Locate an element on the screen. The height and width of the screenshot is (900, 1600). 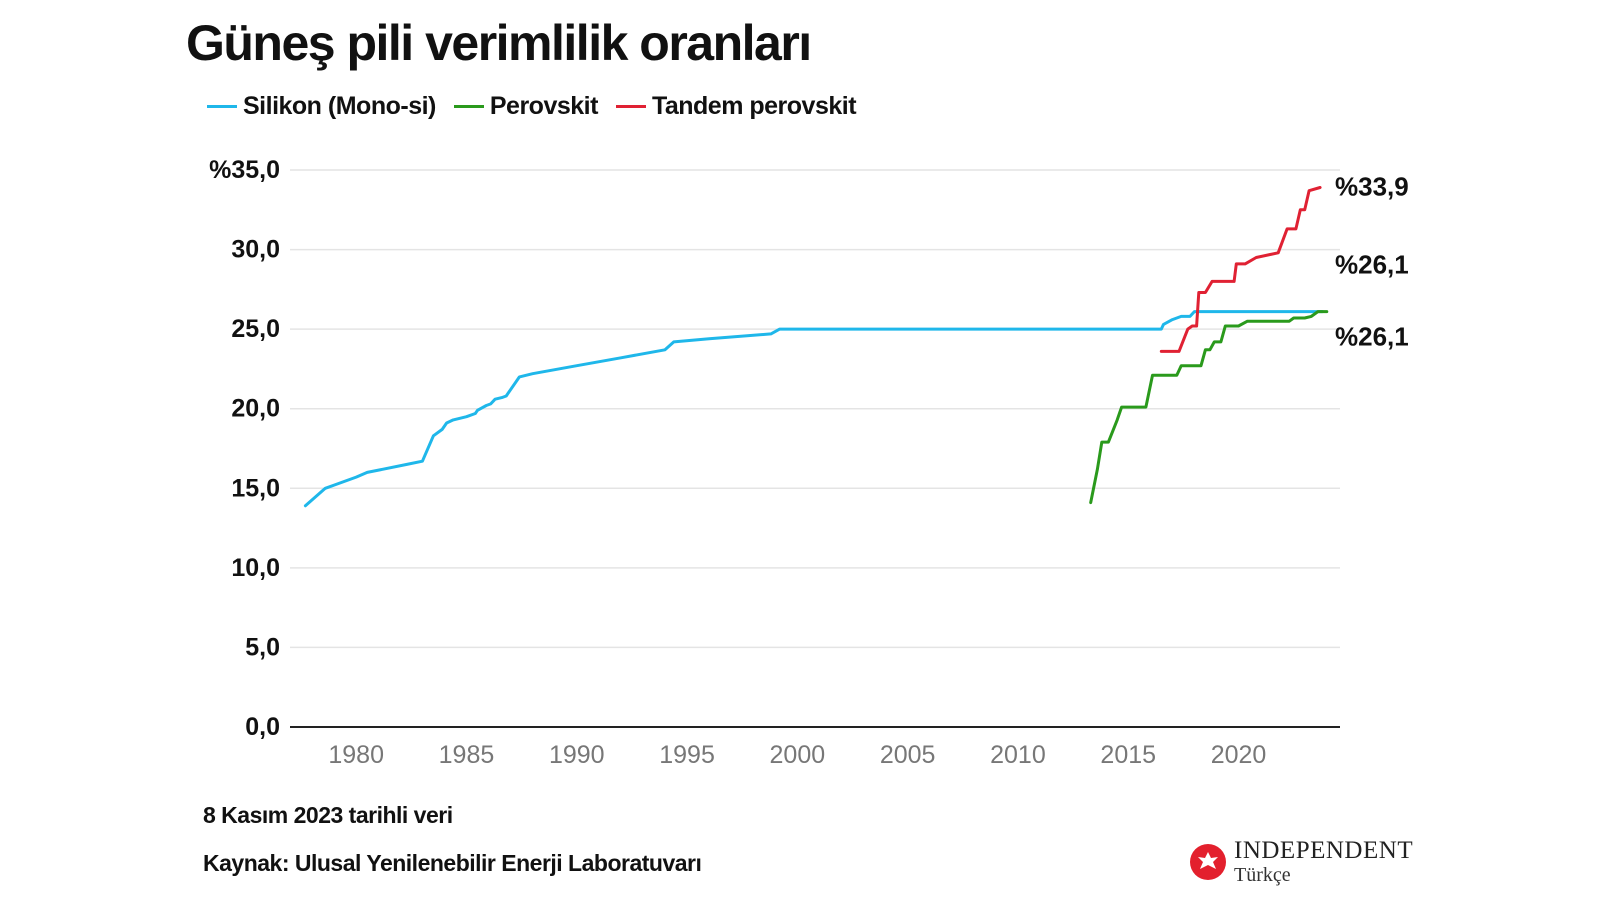
end-labels: %26,1 %26,1 %33,9 is located at coordinates (1372, 262).